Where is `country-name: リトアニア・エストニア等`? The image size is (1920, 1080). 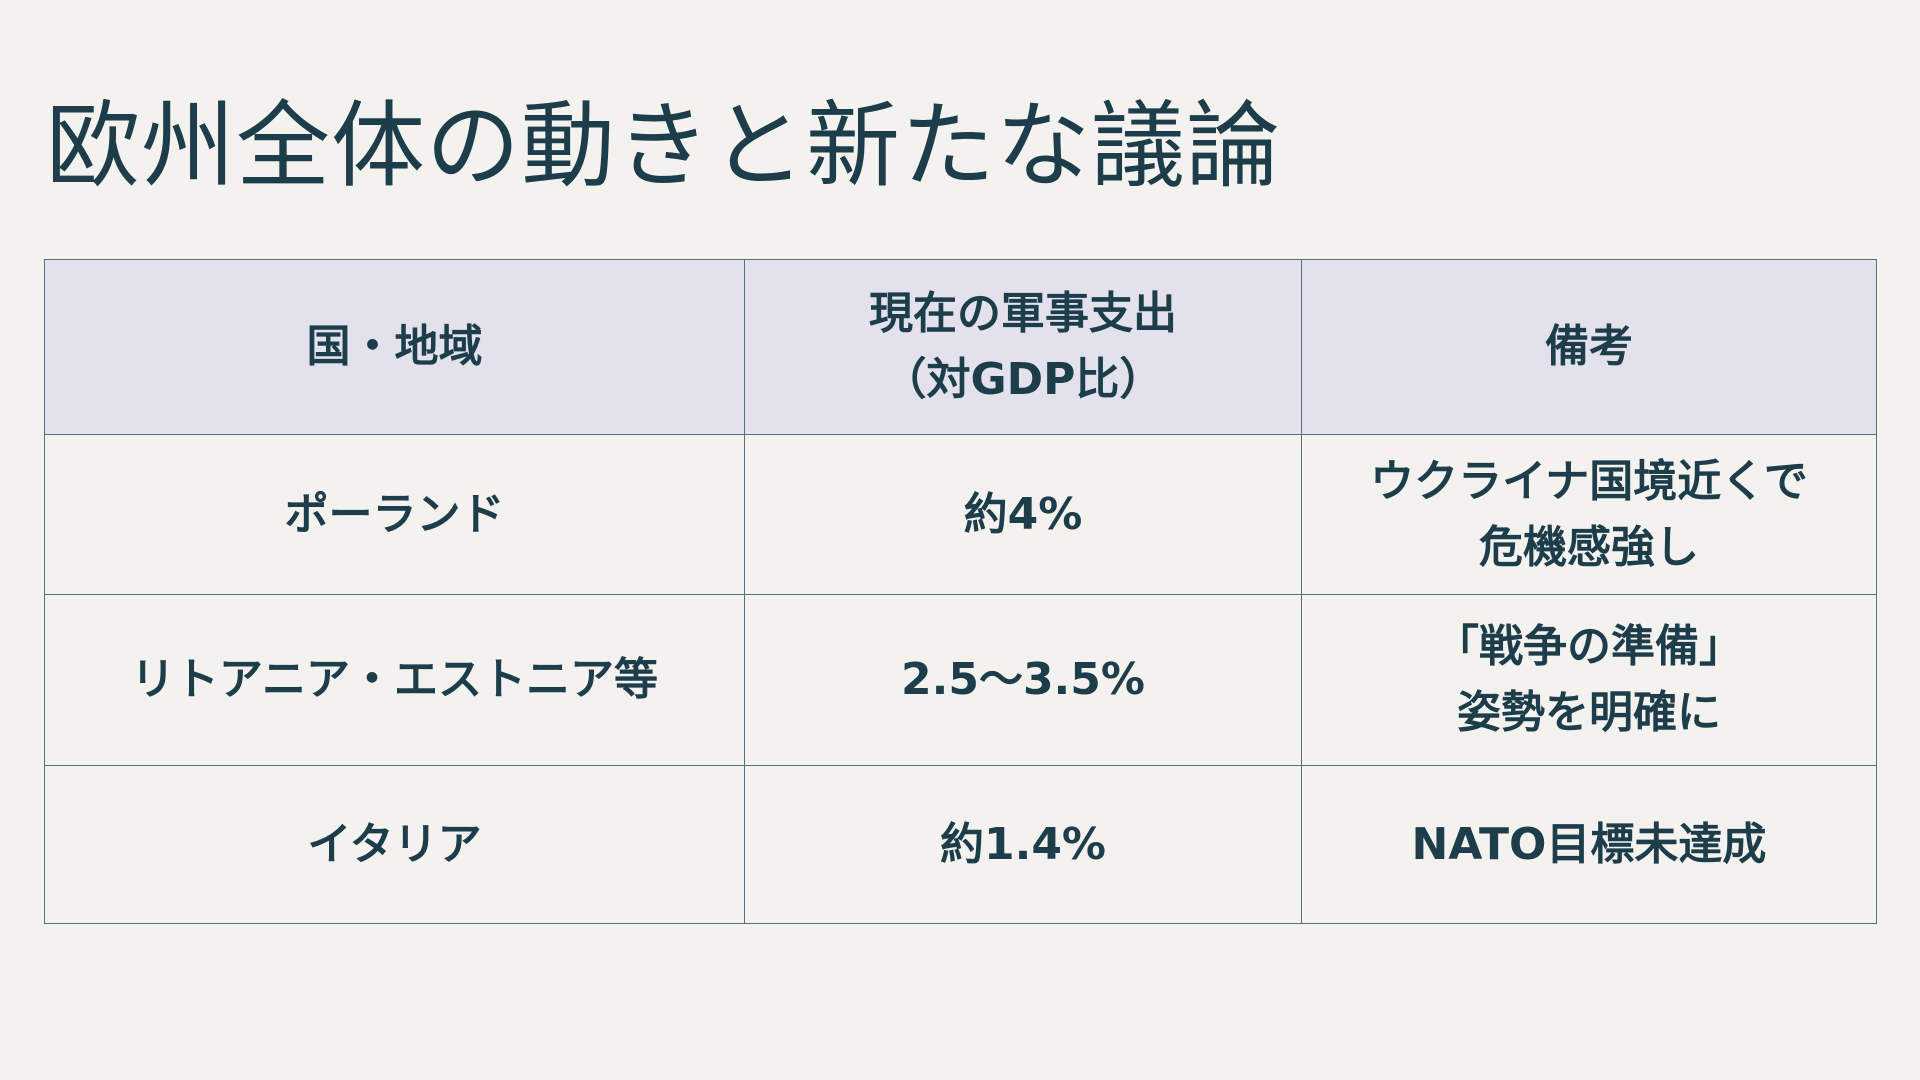
country-name: リトアニア・エストニア等 is located at coordinates (394, 679).